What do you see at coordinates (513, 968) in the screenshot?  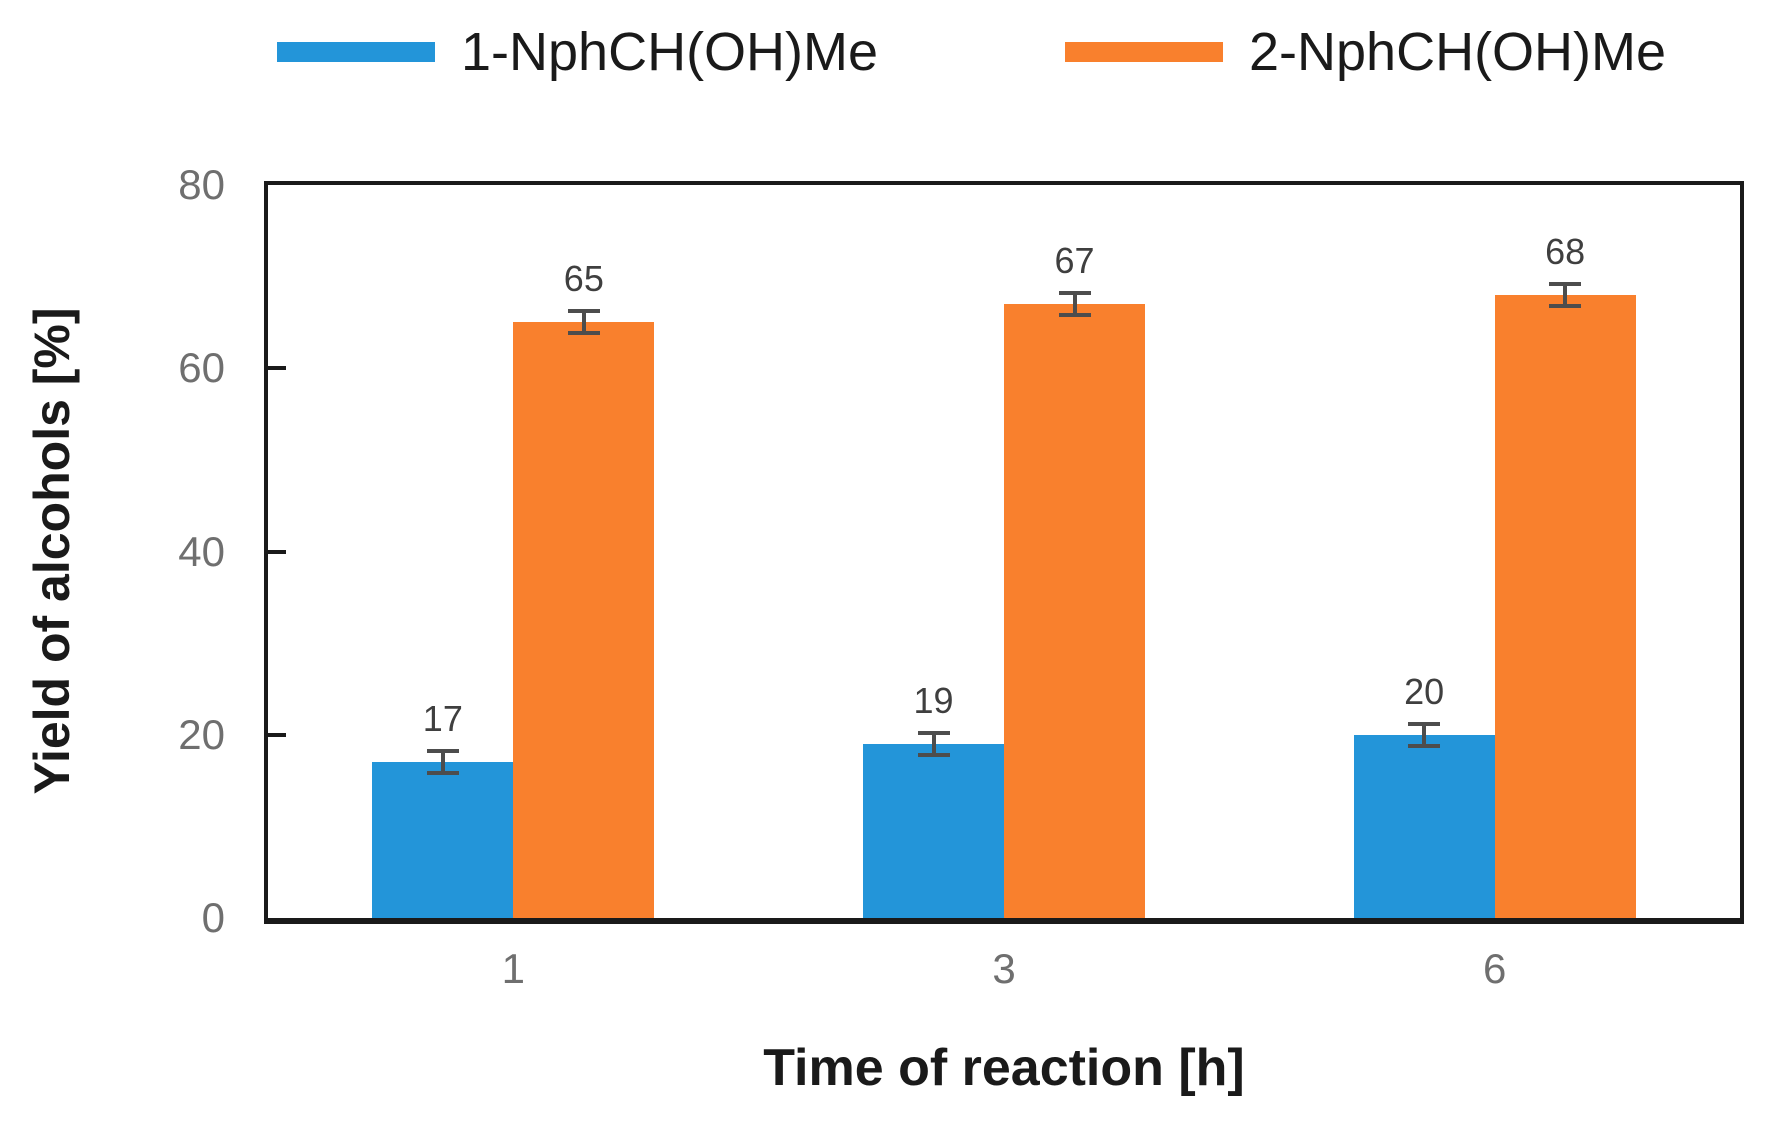 I see `x-tick-label-1: 1` at bounding box center [513, 968].